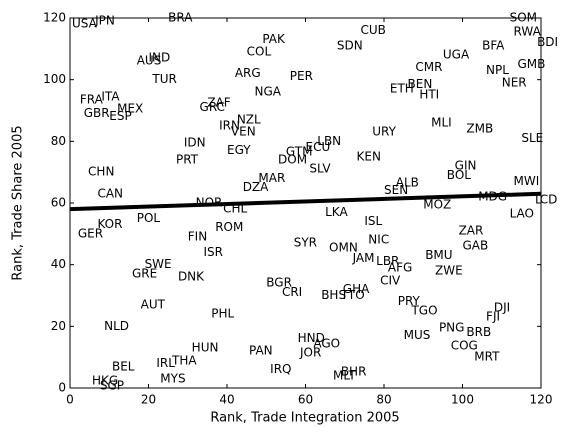 This screenshot has height=427, width=564. What do you see at coordinates (497, 70) in the screenshot?
I see `point-label: NPL` at bounding box center [497, 70].